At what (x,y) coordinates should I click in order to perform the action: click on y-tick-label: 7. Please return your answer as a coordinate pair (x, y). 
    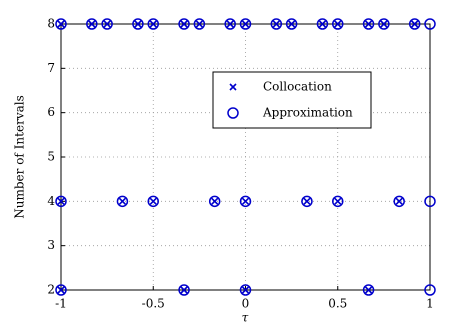
    Looking at the image, I should click on (51, 68).